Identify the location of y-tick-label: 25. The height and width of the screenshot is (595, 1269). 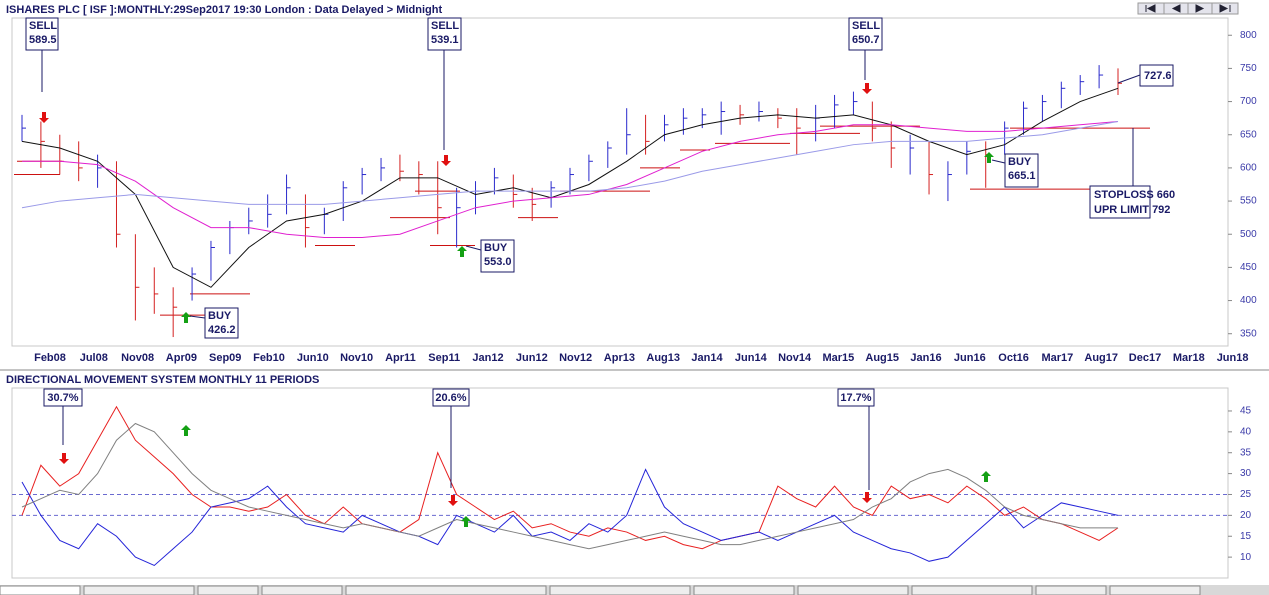
(1246, 494).